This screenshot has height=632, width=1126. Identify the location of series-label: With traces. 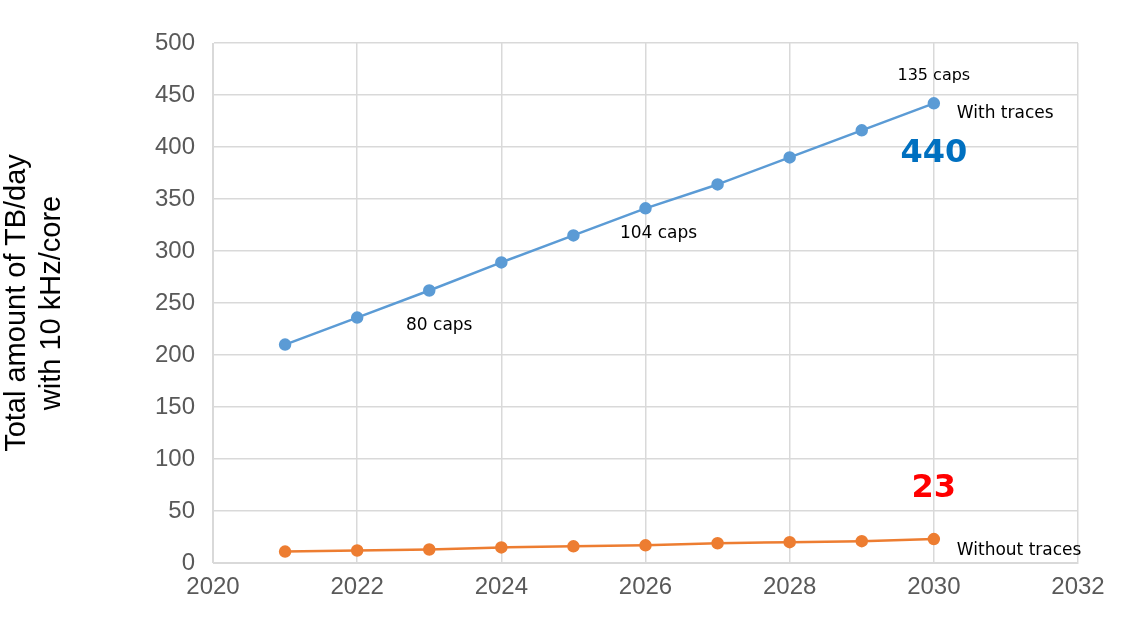
(1005, 111).